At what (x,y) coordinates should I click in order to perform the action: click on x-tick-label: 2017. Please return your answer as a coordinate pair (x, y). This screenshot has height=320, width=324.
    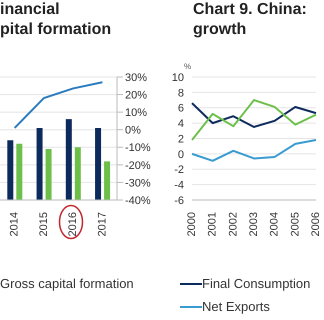
    Looking at the image, I should click on (102, 224).